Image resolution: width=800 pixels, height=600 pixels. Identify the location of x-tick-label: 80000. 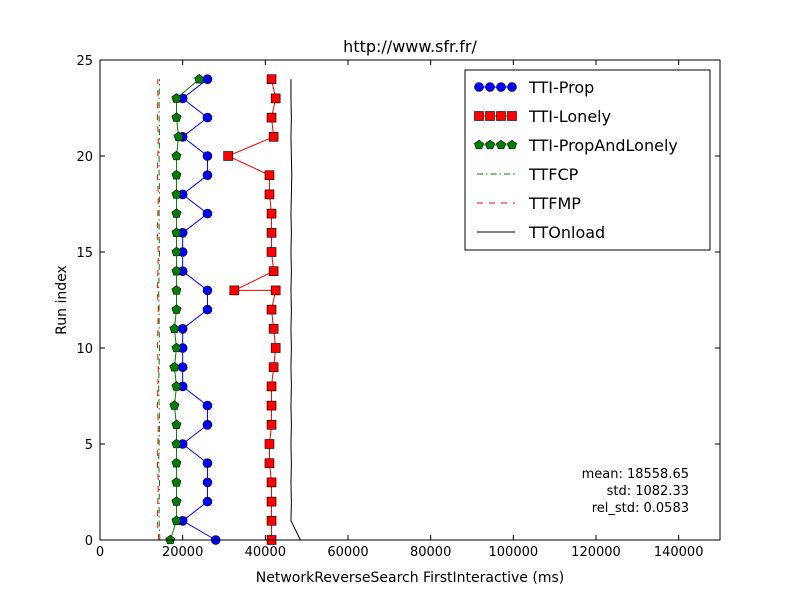
(430, 552).